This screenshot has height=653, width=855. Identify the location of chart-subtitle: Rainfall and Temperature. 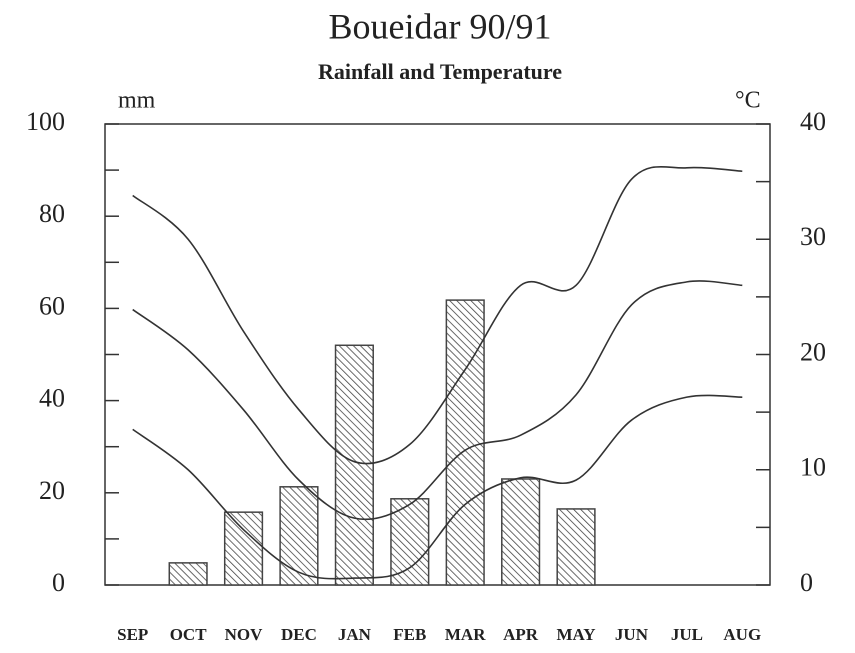
(440, 71).